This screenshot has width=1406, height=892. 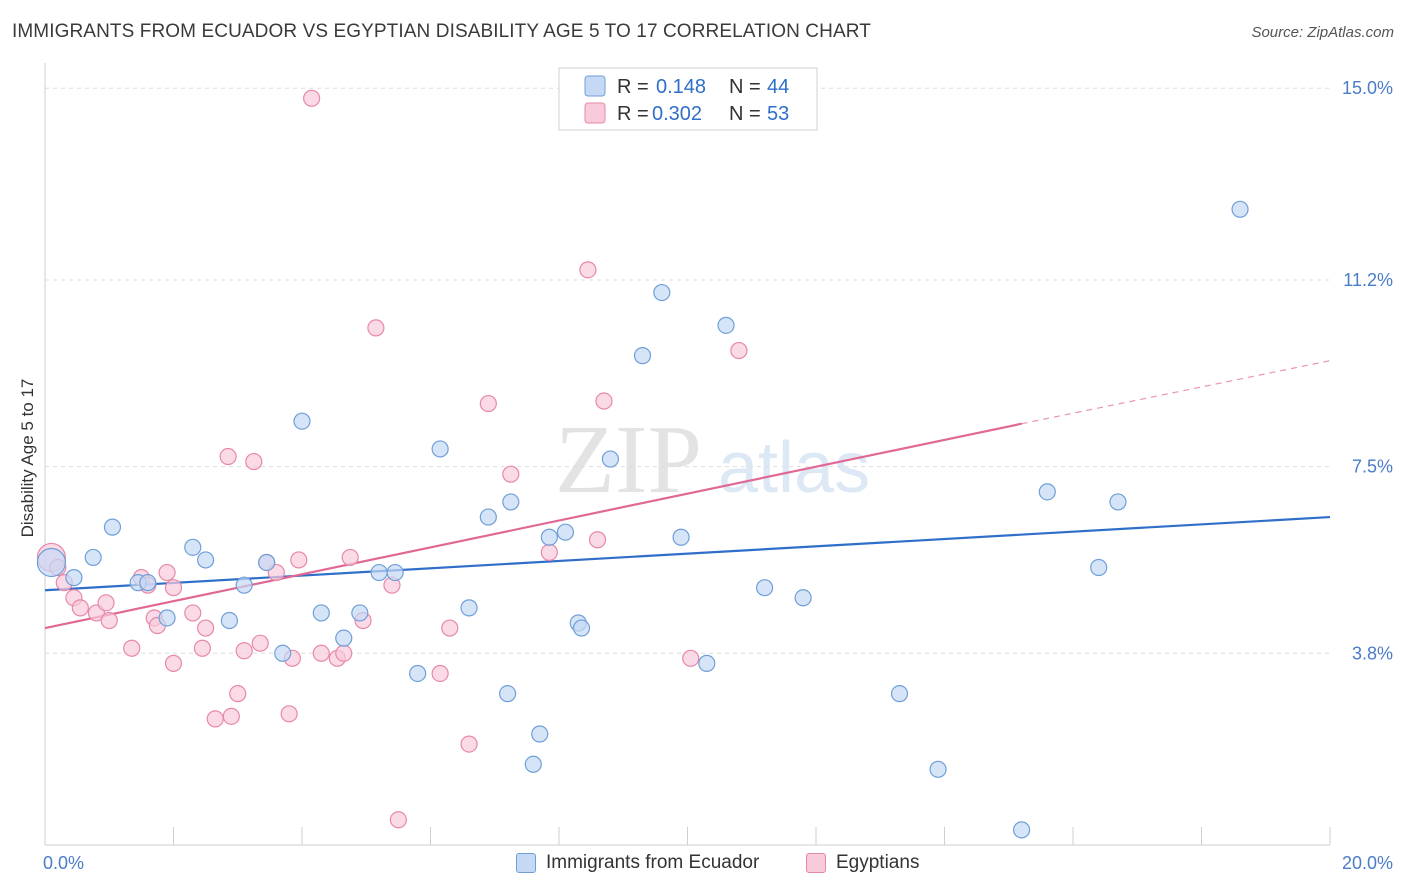 What do you see at coordinates (745, 87) in the screenshot?
I see `legend-n-label-1: N =` at bounding box center [745, 87].